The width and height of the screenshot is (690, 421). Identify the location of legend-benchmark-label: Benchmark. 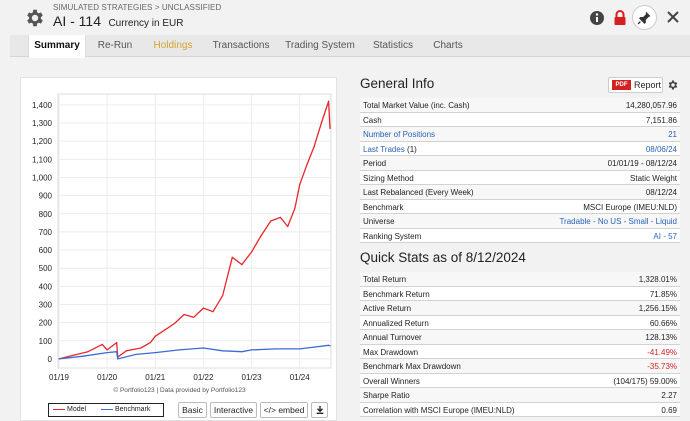
(133, 409).